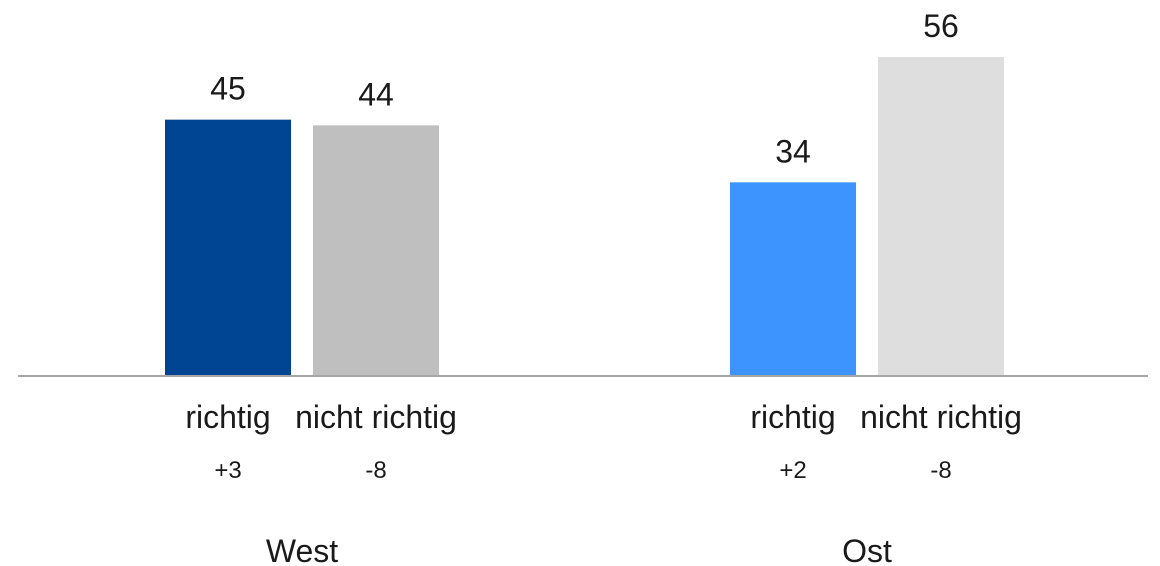 The height and width of the screenshot is (566, 1160). What do you see at coordinates (228, 89) in the screenshot?
I see `value-label-west-richtig: 45` at bounding box center [228, 89].